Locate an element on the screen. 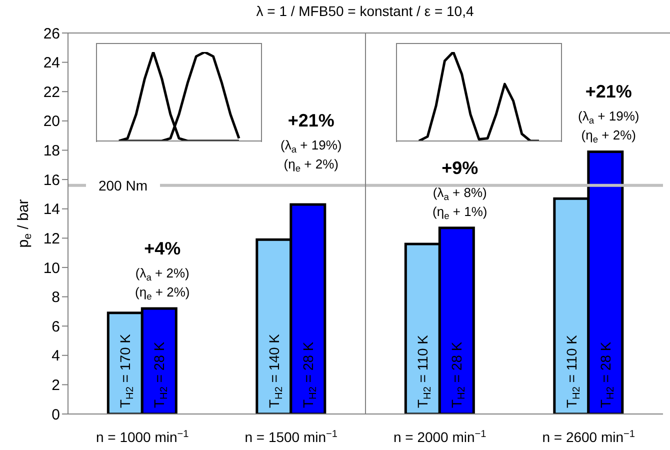 The height and width of the screenshot is (450, 670). x-tick-label: n = 1500 min$^{−1}$ is located at coordinates (291, 436).